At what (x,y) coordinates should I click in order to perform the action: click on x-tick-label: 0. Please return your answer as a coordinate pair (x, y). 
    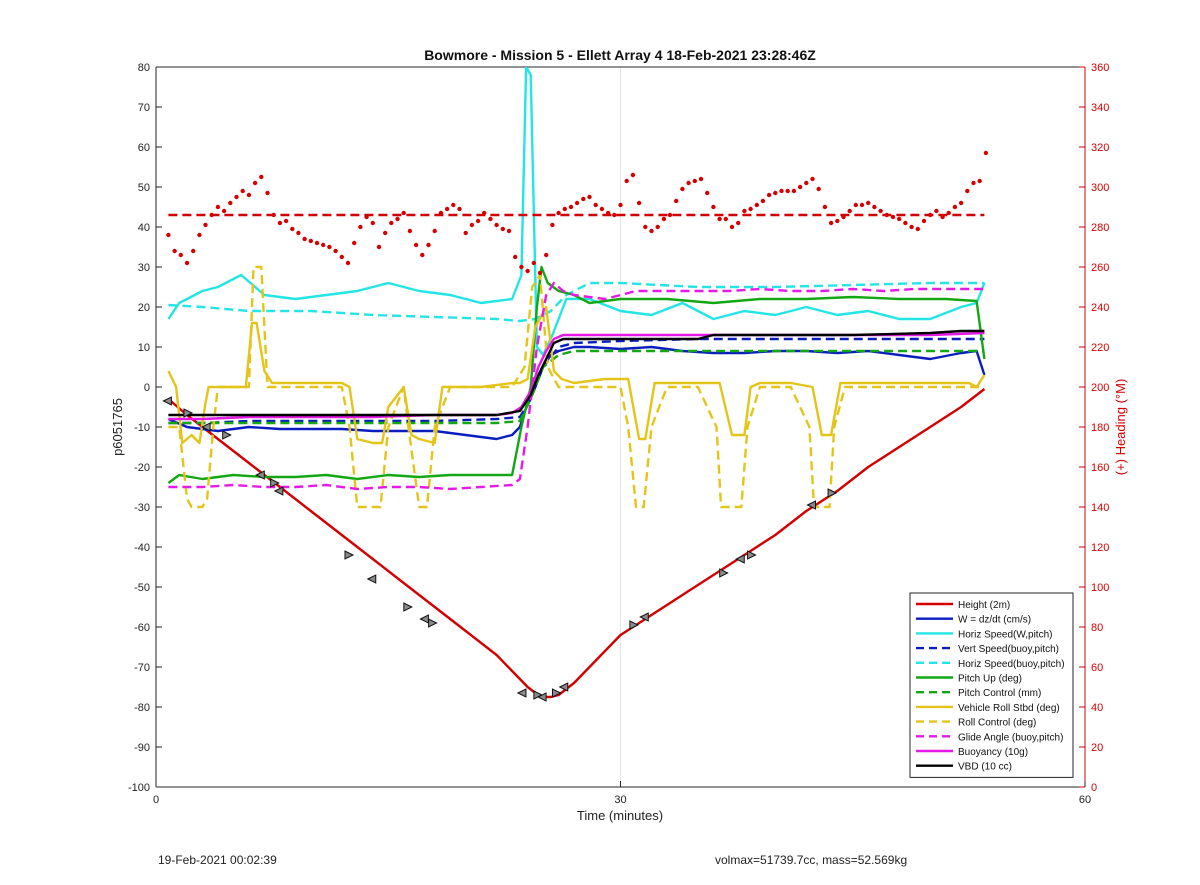
    Looking at the image, I should click on (156, 800).